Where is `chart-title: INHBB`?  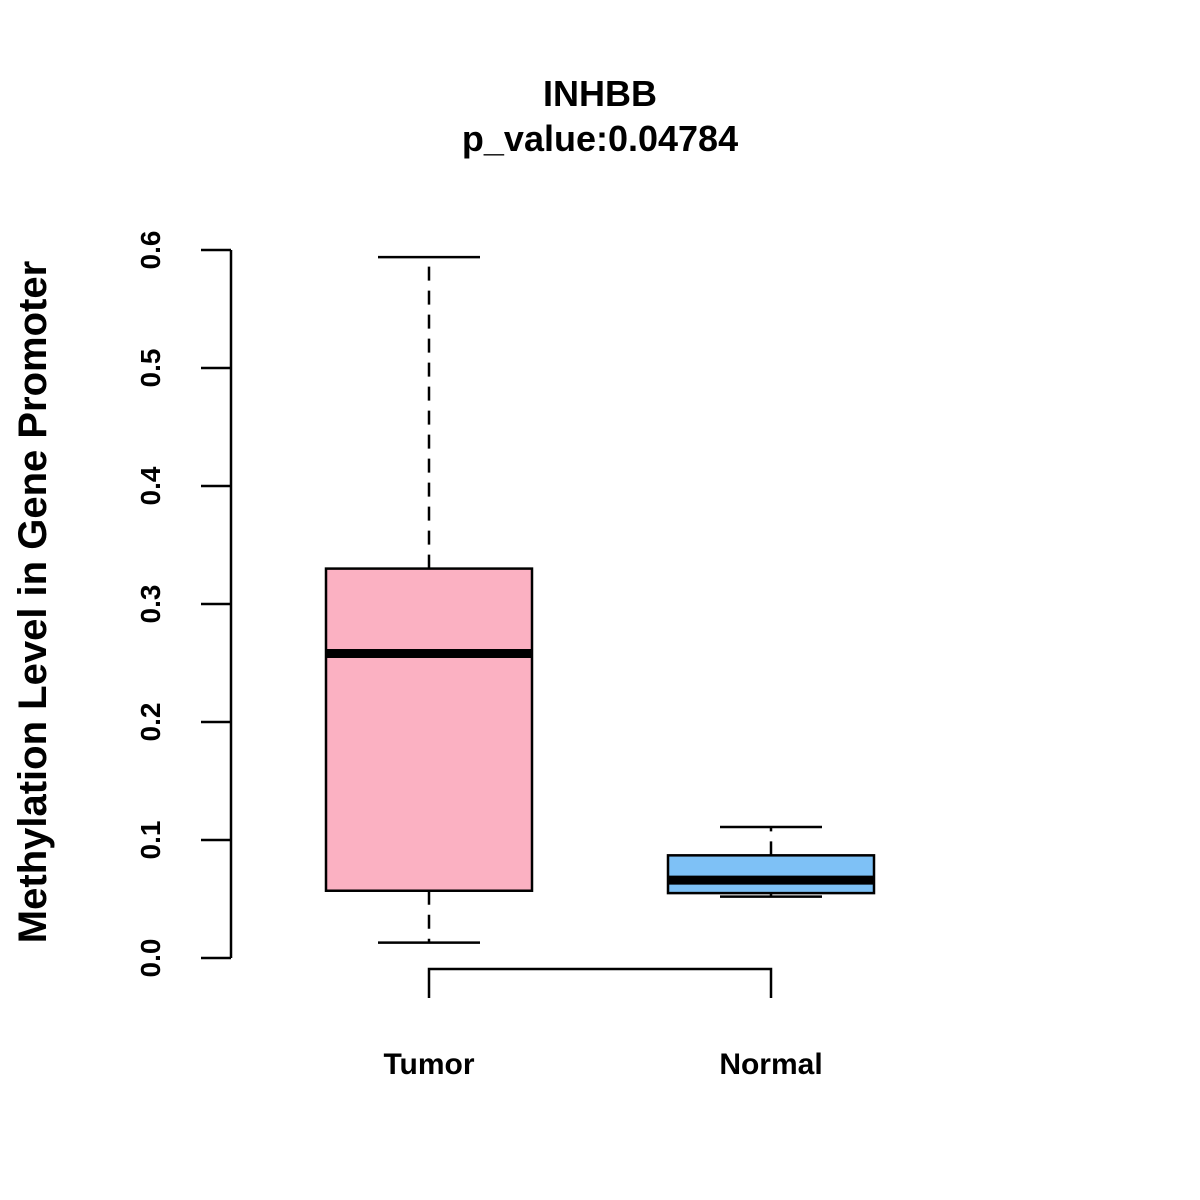
chart-title: INHBB is located at coordinates (600, 93).